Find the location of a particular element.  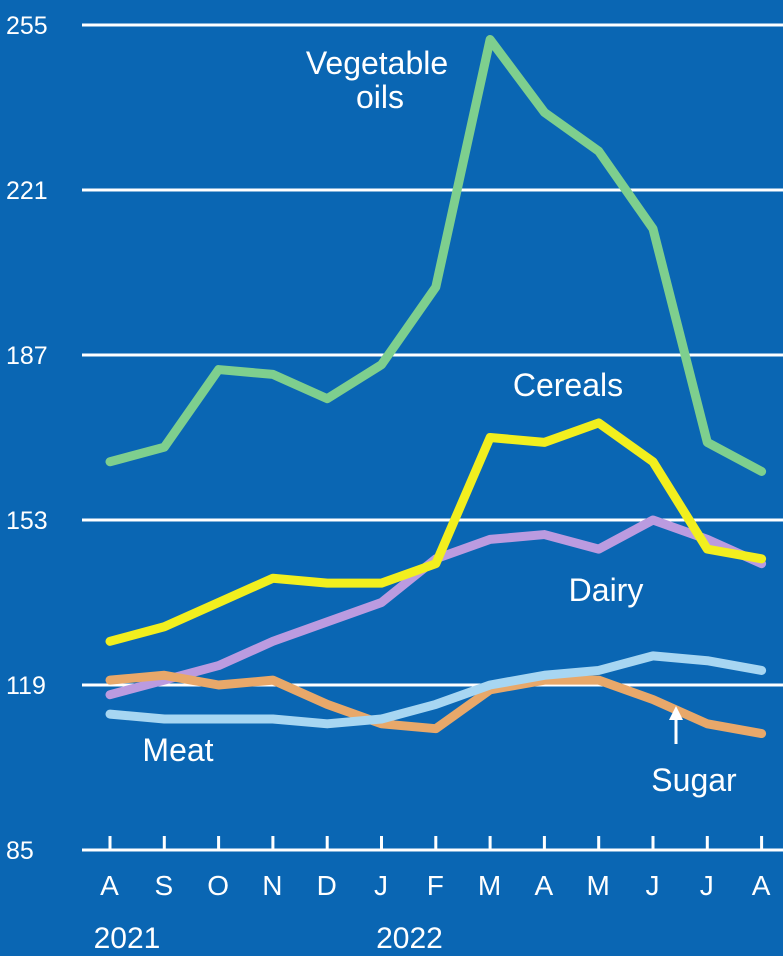

x-axis: A S O N D J F M A M J J A 2021 2022 is located at coordinates (432, 895).